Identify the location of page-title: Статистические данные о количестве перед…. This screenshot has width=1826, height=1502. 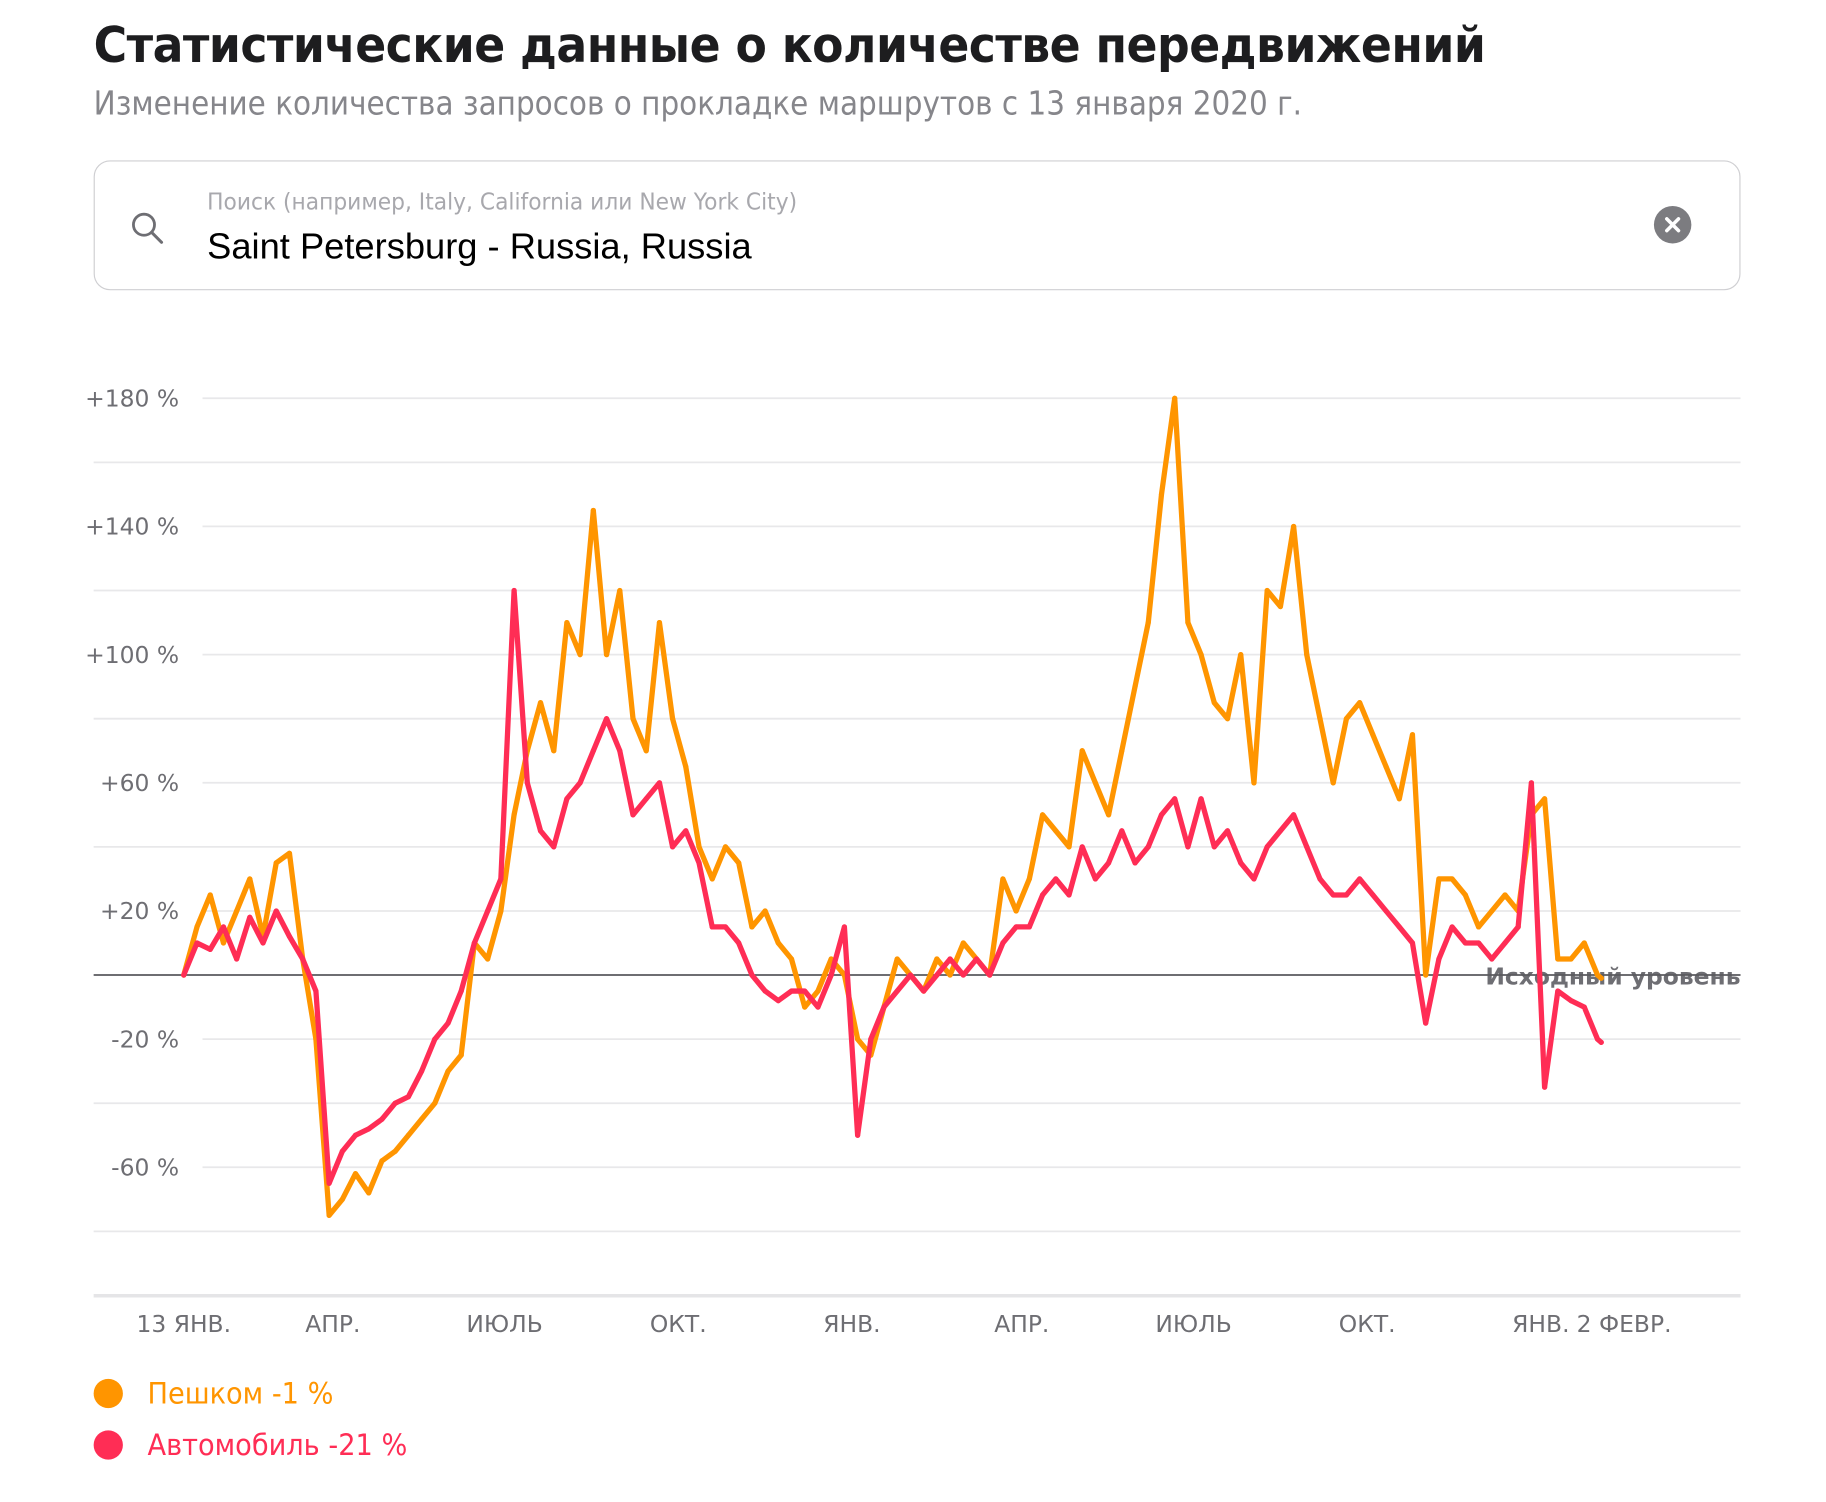
(789, 45).